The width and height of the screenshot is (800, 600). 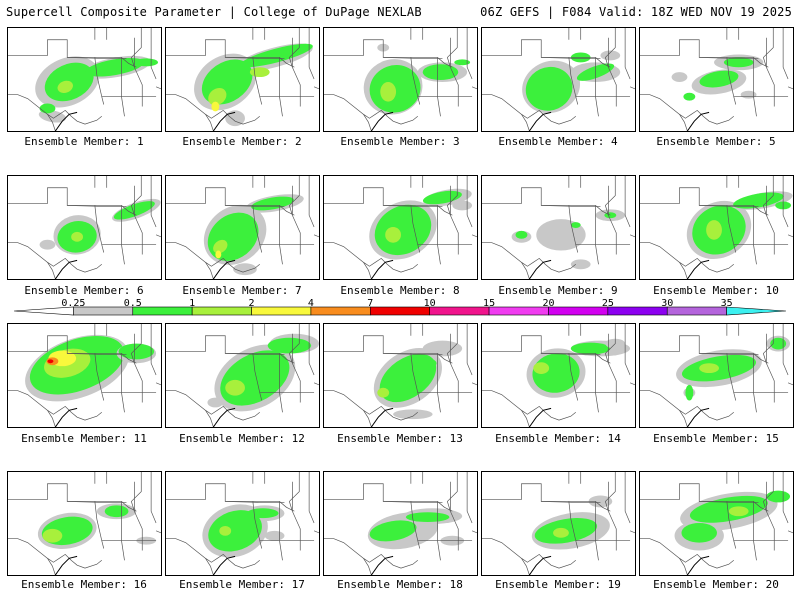 What do you see at coordinates (548, 303) in the screenshot?
I see `colorbar-tick-label: 20` at bounding box center [548, 303].